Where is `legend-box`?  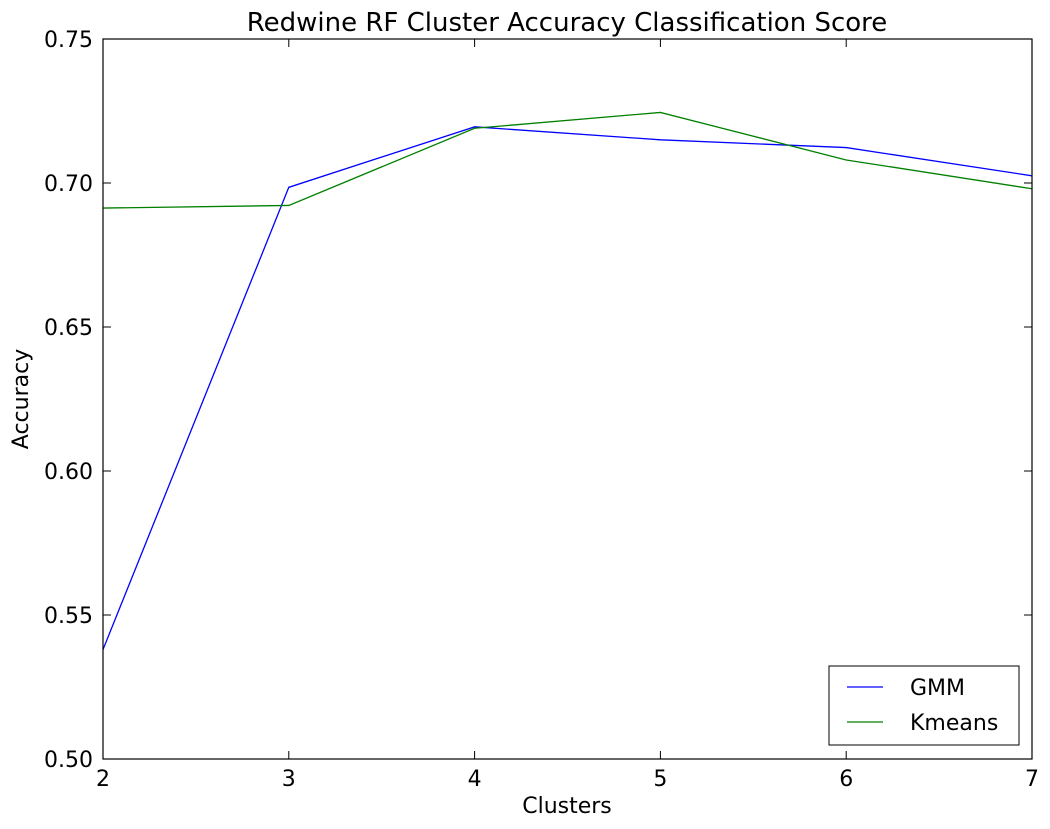 legend-box is located at coordinates (924, 705).